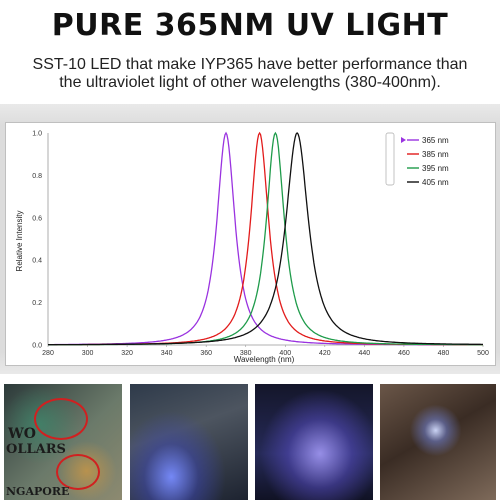  I want to click on x-tick-label: 480, so click(444, 353).